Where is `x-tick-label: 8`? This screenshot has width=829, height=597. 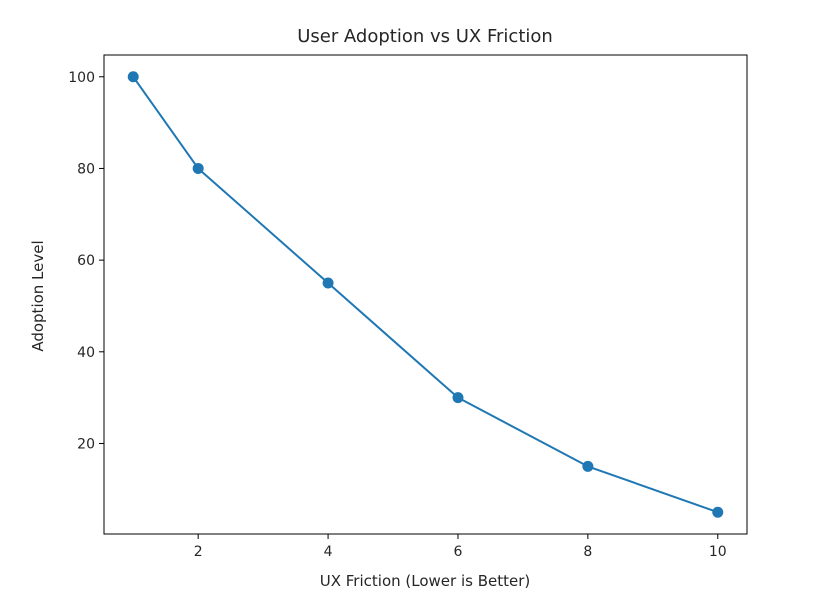
x-tick-label: 8 is located at coordinates (587, 552).